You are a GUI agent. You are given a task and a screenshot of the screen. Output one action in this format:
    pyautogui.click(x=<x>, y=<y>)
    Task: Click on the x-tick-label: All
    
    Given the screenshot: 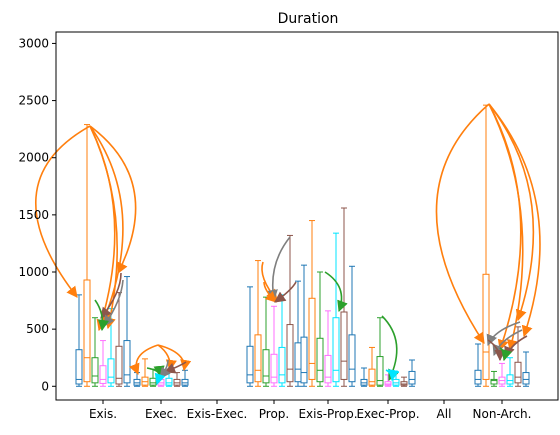 What is the action you would take?
    pyautogui.click(x=444, y=414)
    